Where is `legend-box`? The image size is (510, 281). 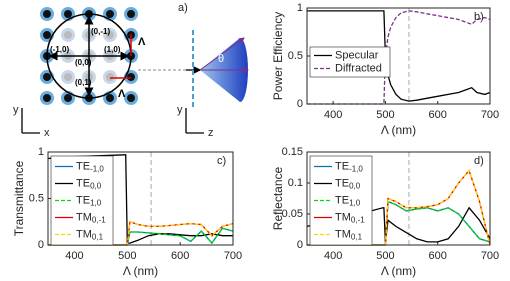
legend-box is located at coordinates (350, 62).